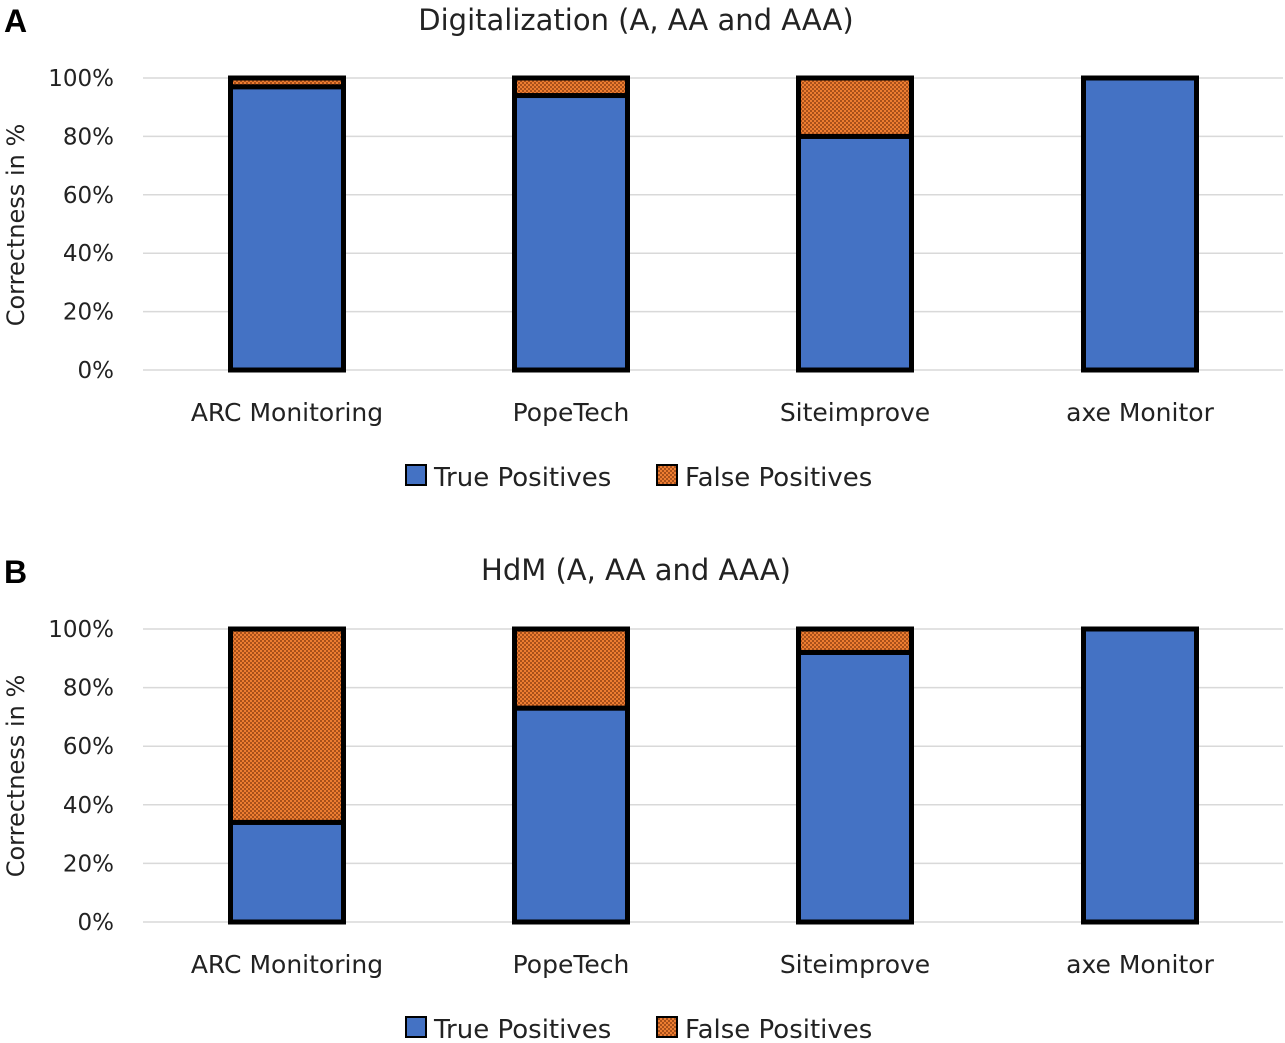 The image size is (1285, 1043). I want to click on y-tick-label-a: 0%, so click(96, 371).